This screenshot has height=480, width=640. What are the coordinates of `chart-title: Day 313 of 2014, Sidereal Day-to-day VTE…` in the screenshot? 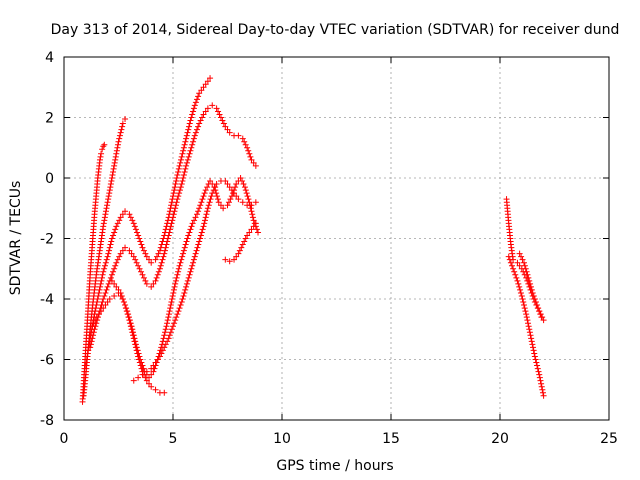 It's located at (335, 30).